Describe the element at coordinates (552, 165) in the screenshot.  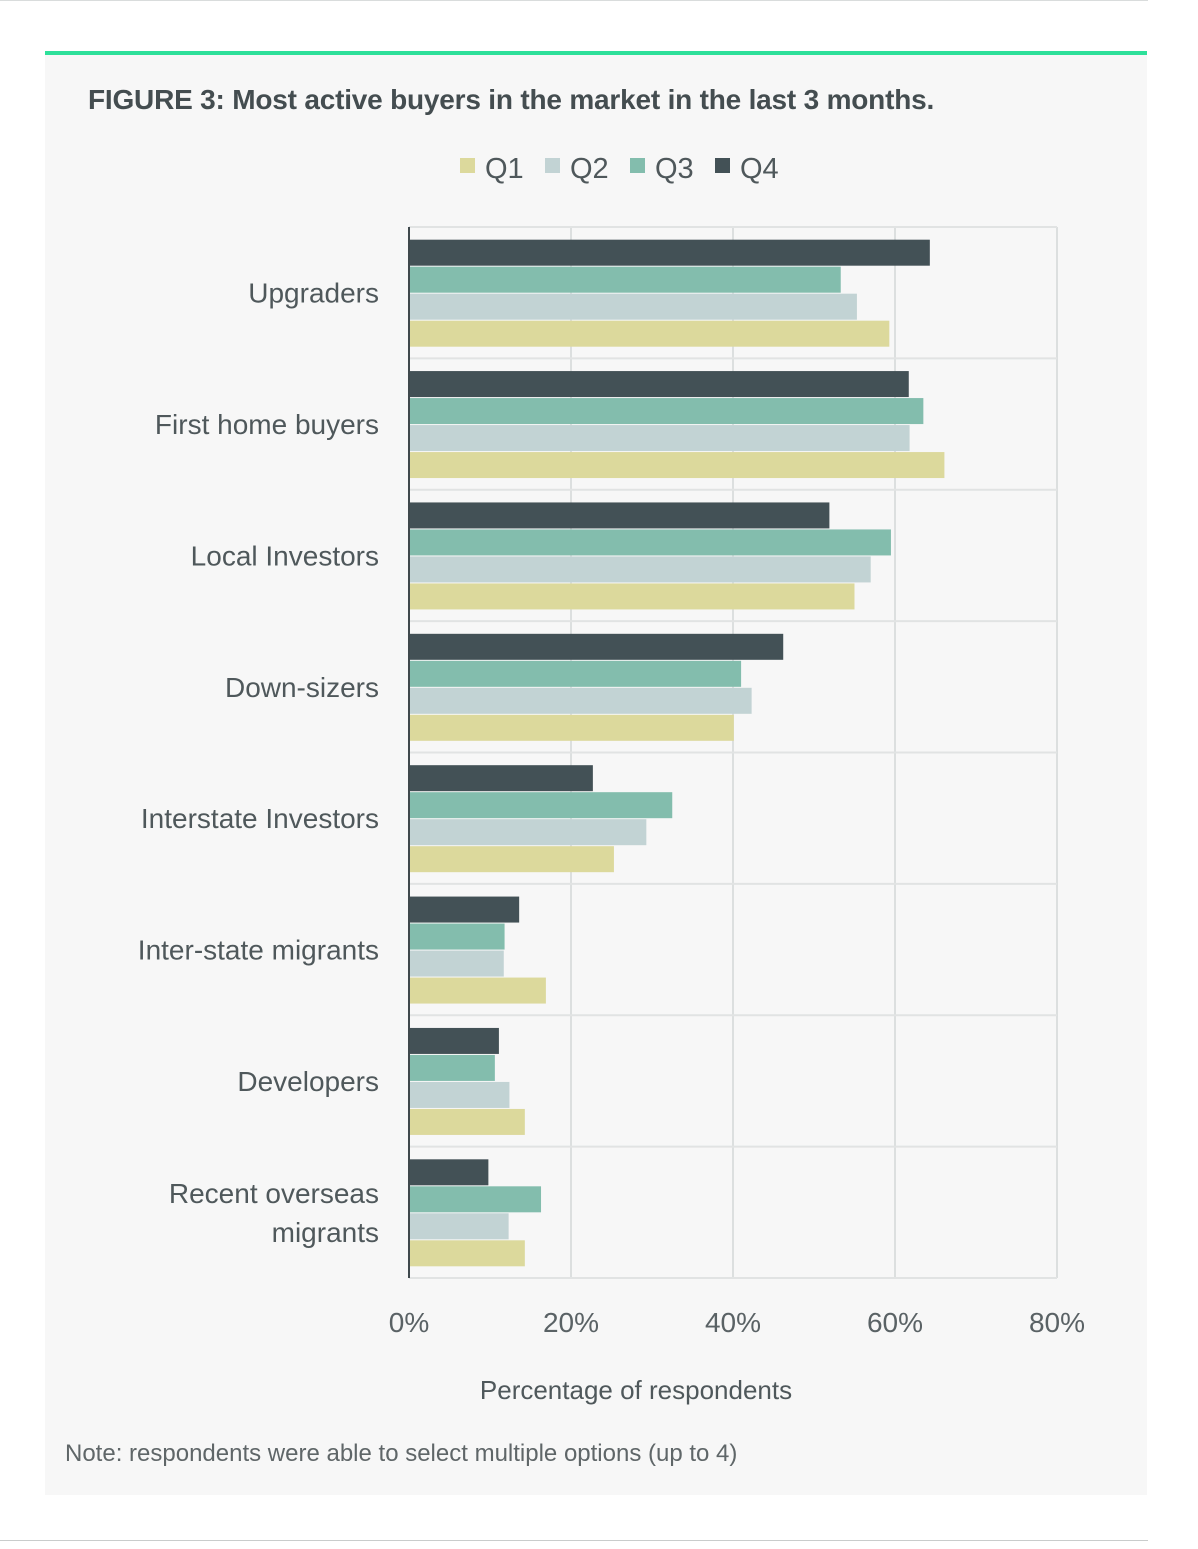
I see `legend-swatch-q2` at that location.